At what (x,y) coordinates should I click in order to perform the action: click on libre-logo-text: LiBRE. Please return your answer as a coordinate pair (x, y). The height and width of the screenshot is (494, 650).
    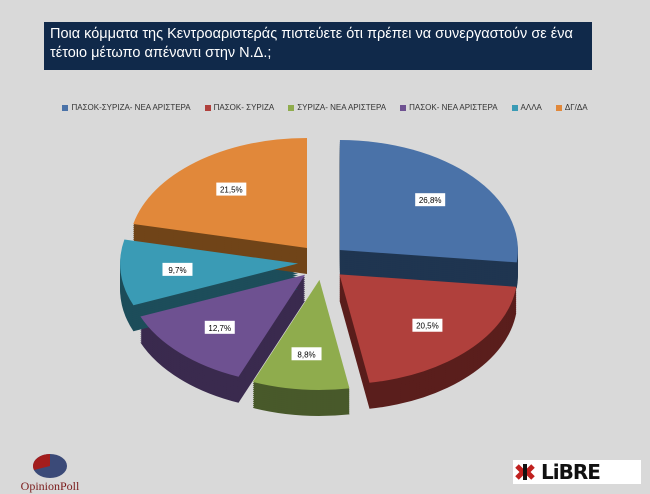
    Looking at the image, I should click on (571, 472).